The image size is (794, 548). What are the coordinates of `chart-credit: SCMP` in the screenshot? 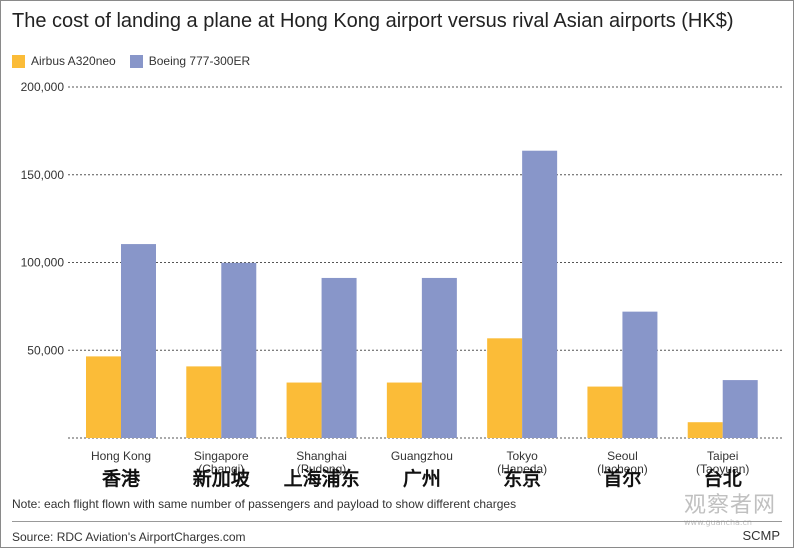 It's located at (761, 535).